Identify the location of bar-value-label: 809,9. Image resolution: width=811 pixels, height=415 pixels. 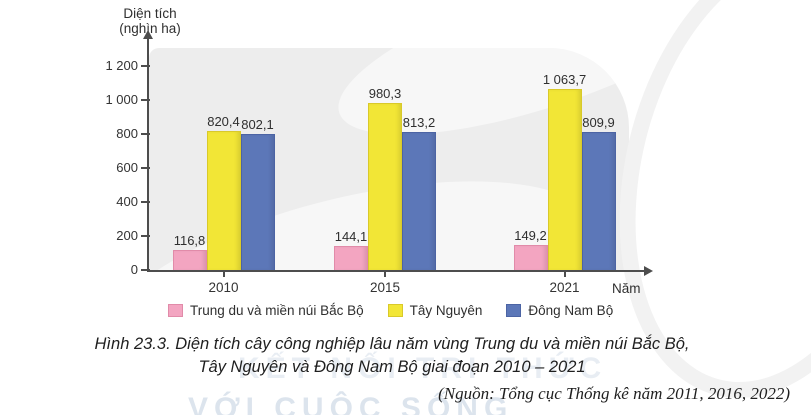
(598, 123).